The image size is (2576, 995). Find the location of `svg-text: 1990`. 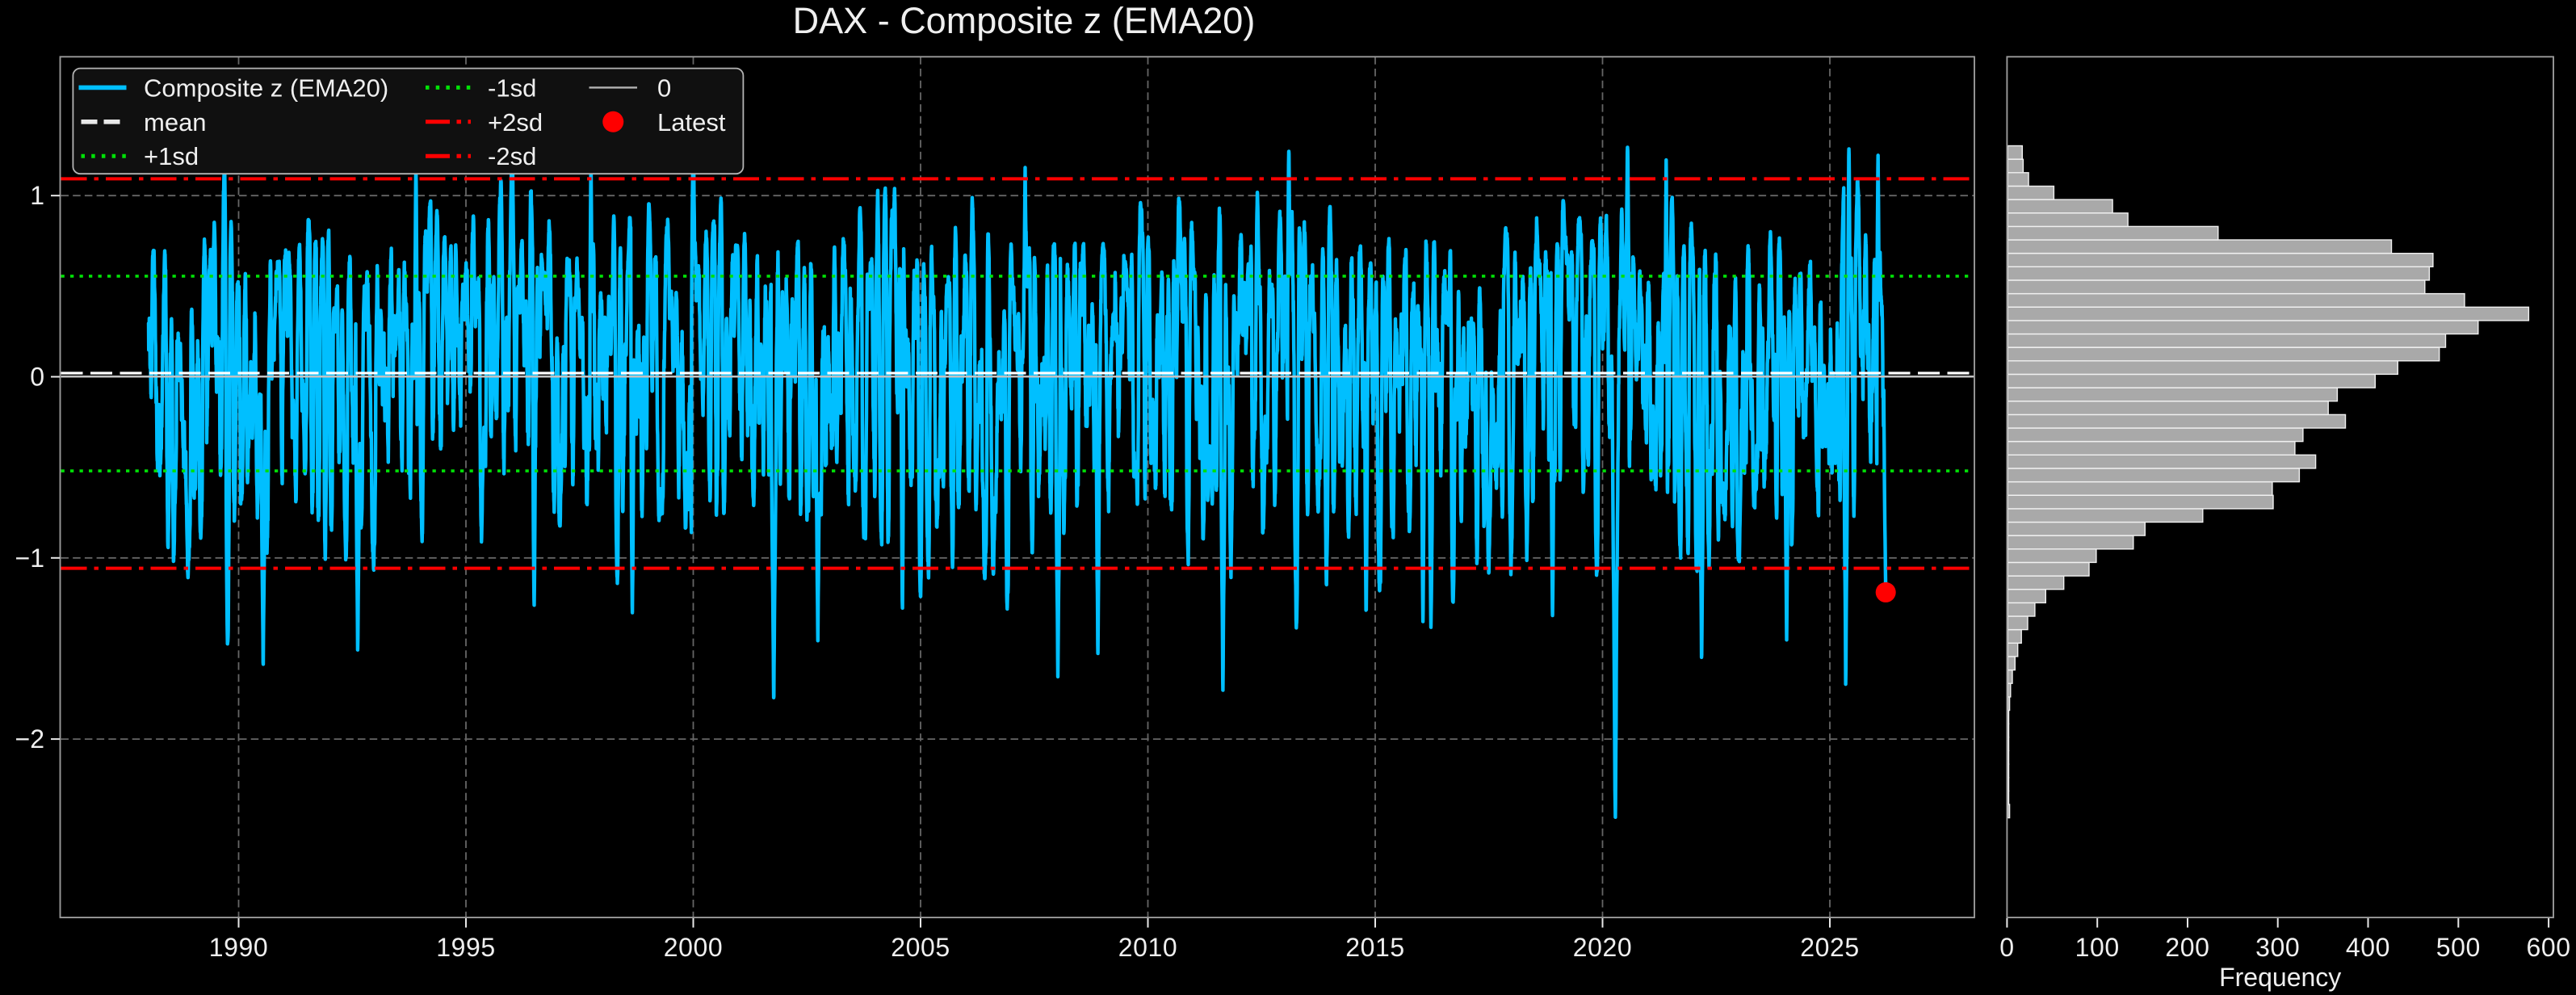

svg-text: 1990 is located at coordinates (239, 947).